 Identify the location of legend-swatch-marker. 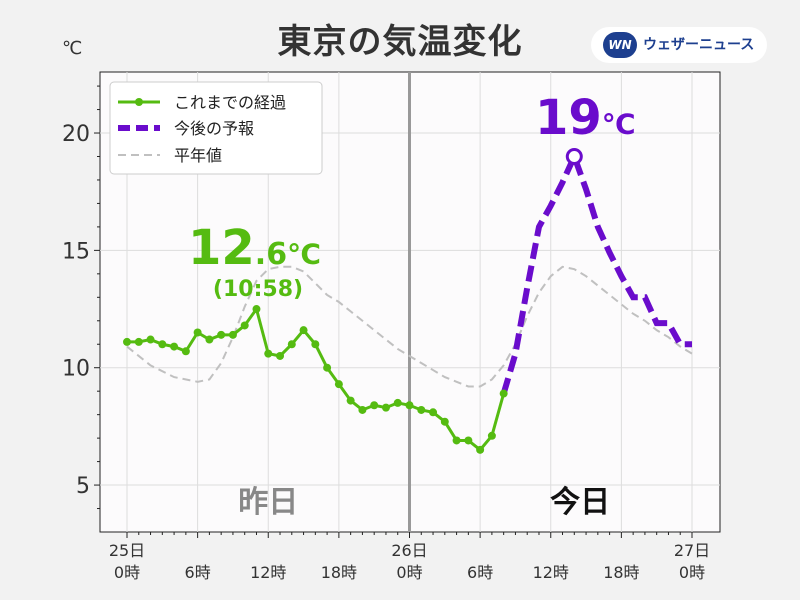
(139, 102).